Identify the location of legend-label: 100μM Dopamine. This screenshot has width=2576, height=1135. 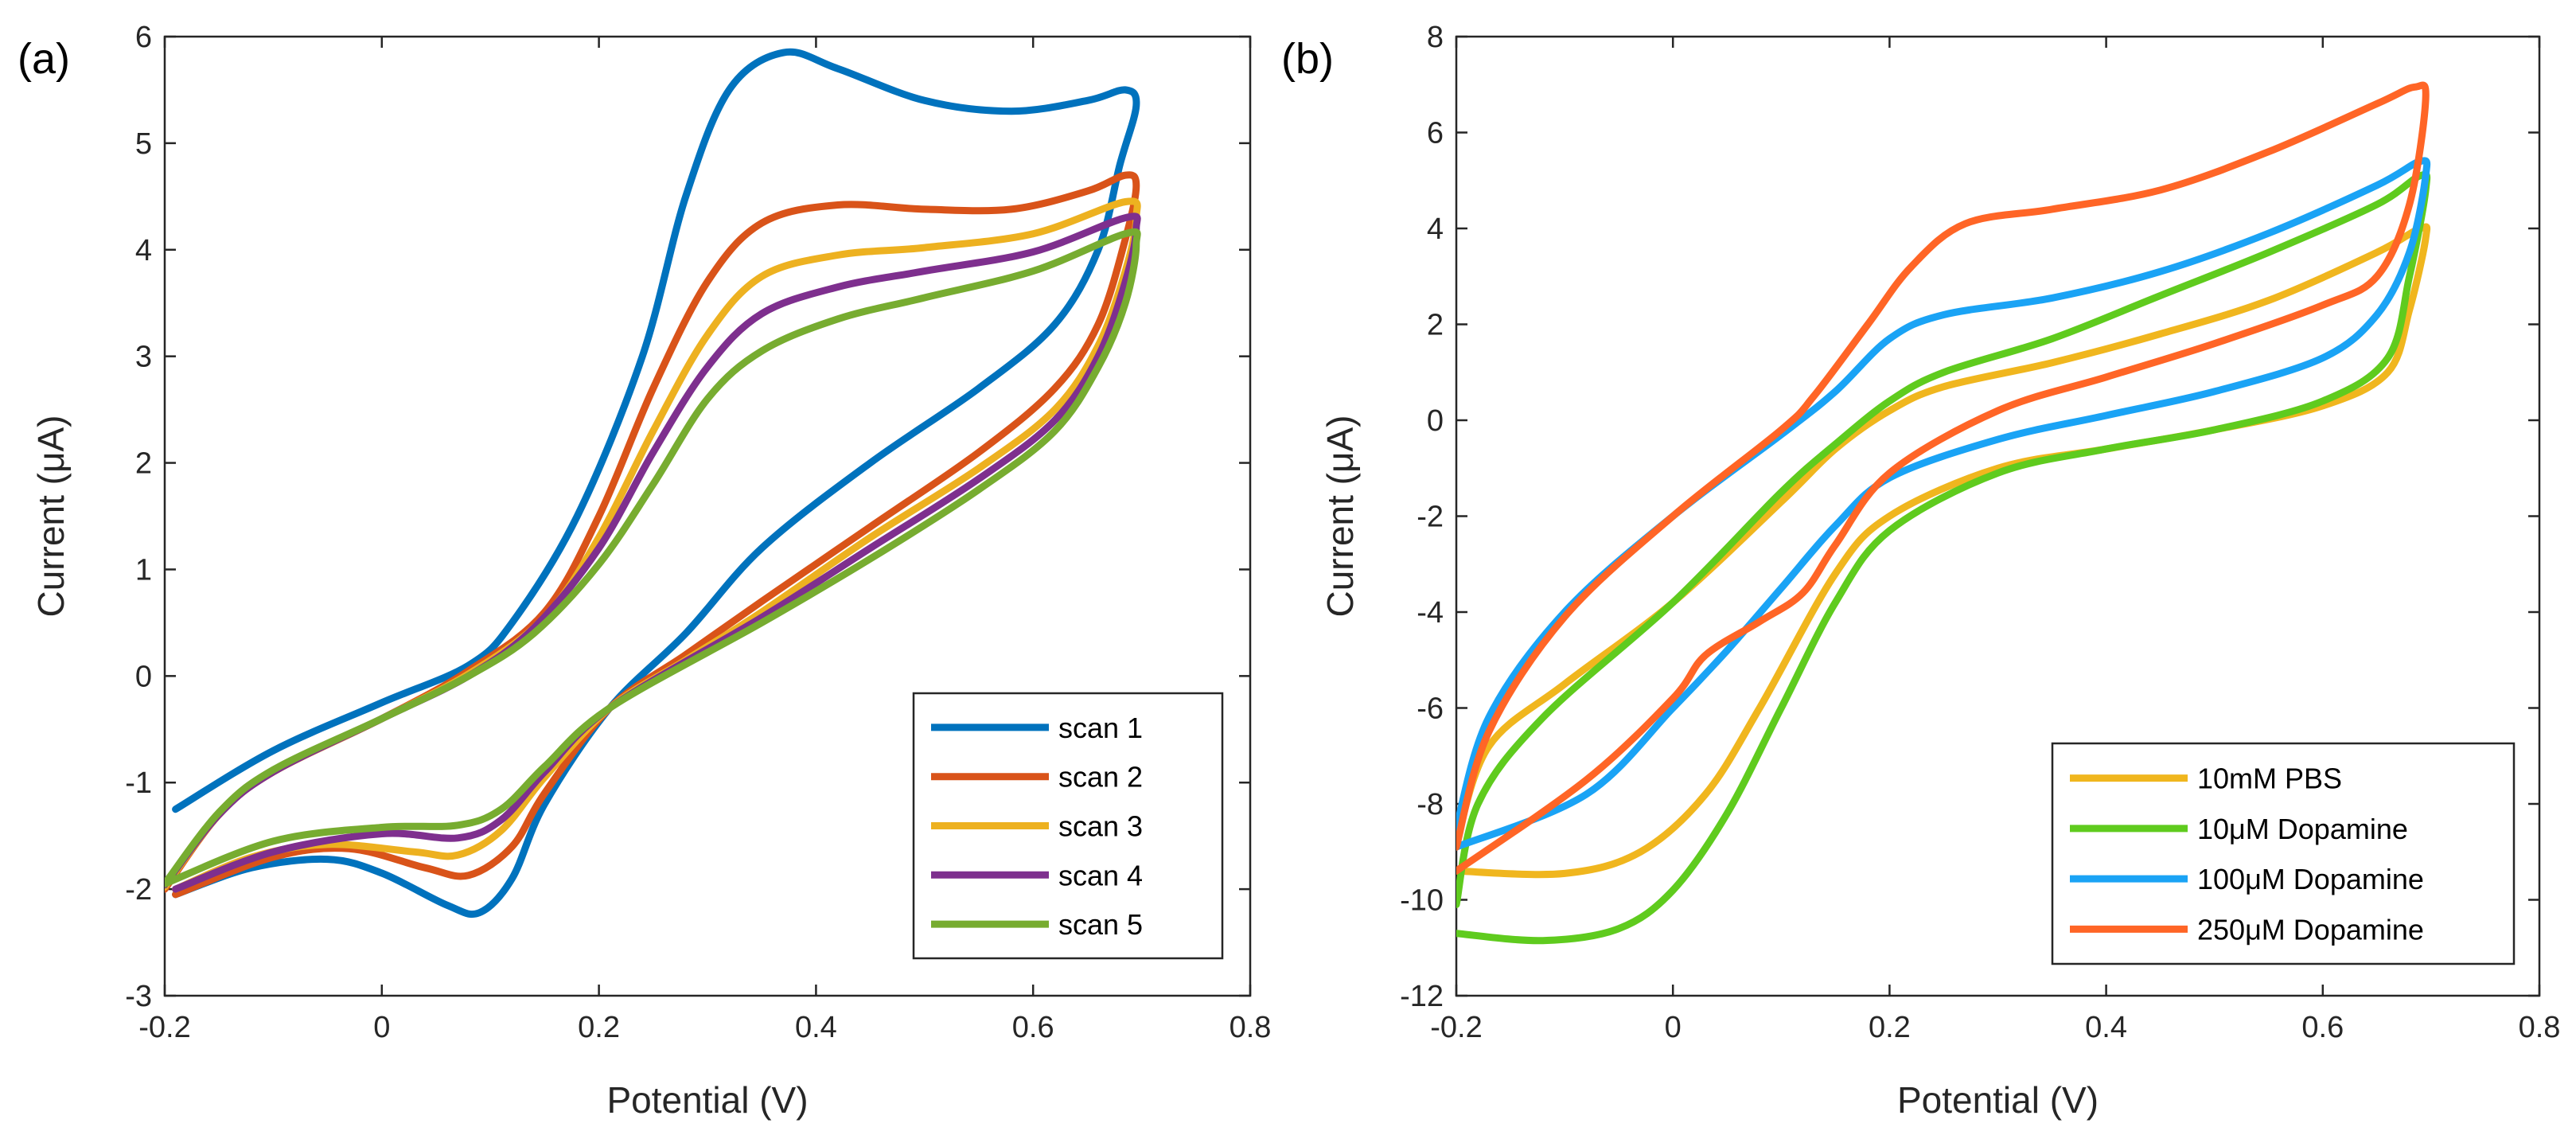
(2310, 879).